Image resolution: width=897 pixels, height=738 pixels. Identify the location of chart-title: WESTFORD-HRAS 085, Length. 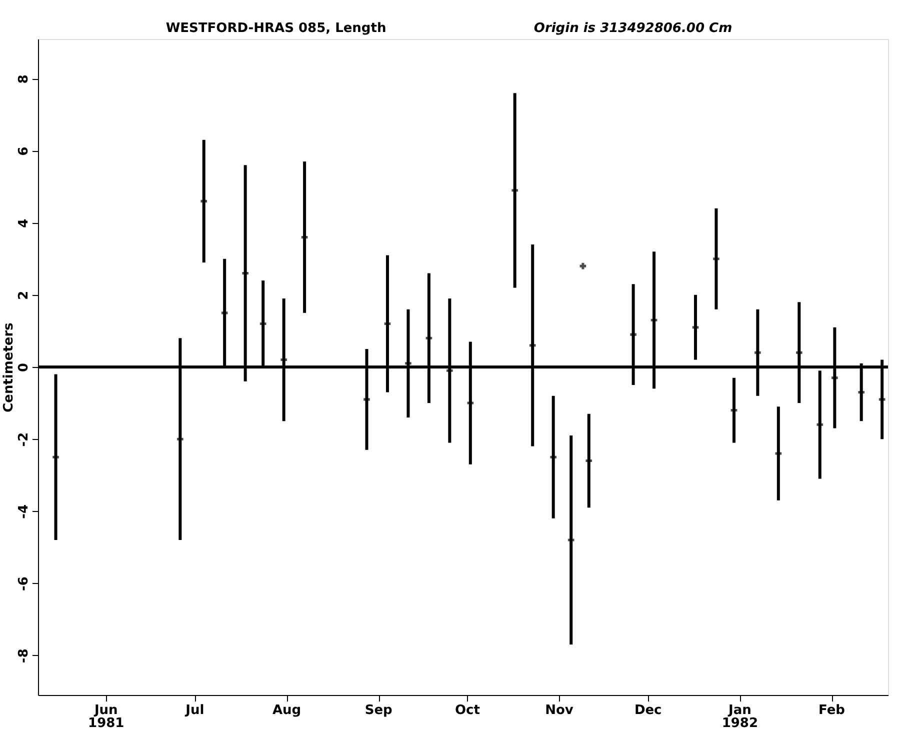
(276, 28).